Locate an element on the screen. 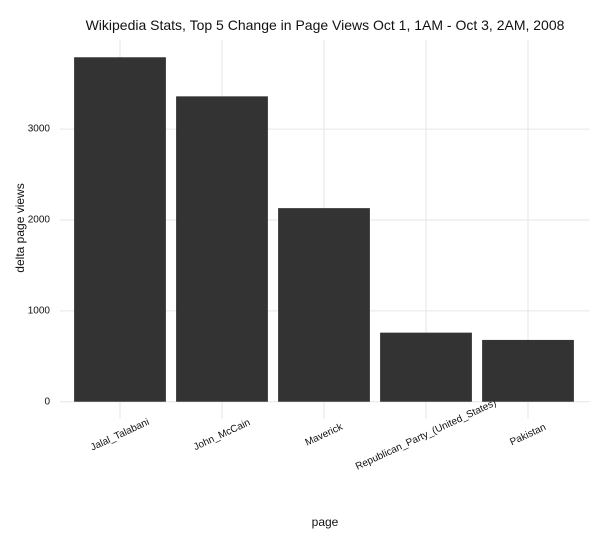 This screenshot has width=611, height=544. y-tick-label: 3000 is located at coordinates (39, 129).